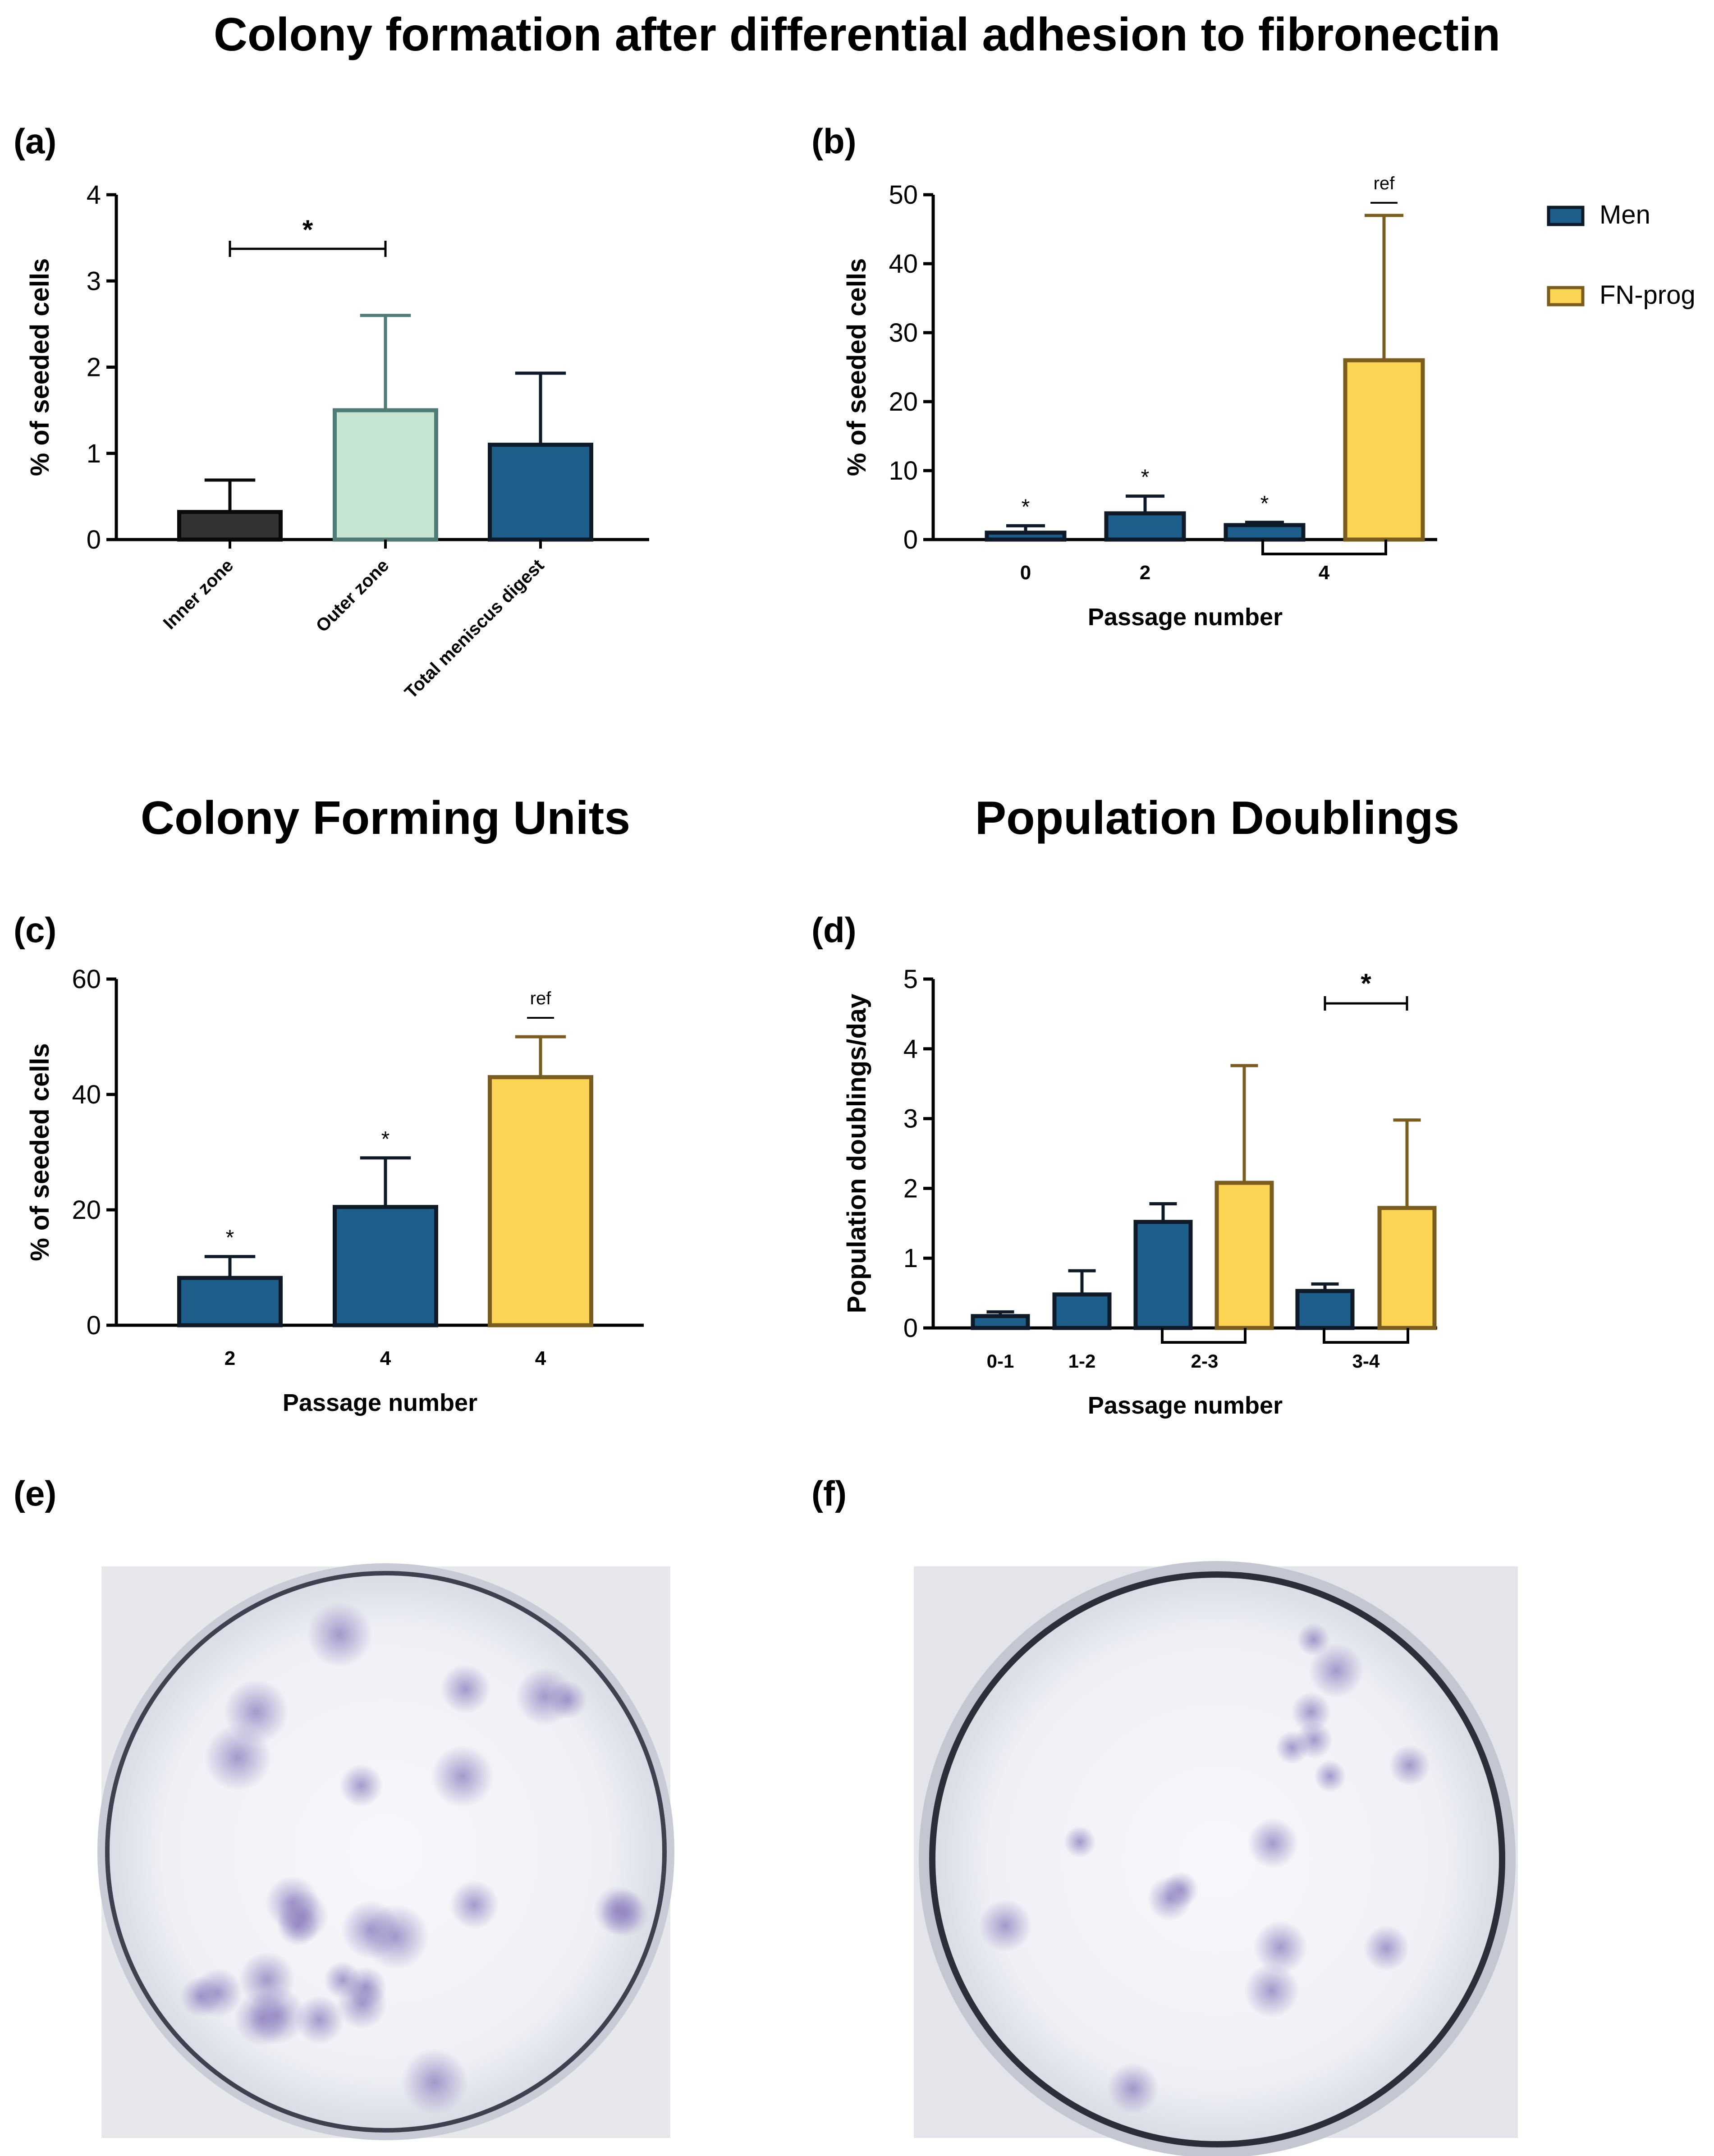 The width and height of the screenshot is (1714, 2156). I want to click on chart-d-y-label: Population doublings/day, so click(857, 1154).